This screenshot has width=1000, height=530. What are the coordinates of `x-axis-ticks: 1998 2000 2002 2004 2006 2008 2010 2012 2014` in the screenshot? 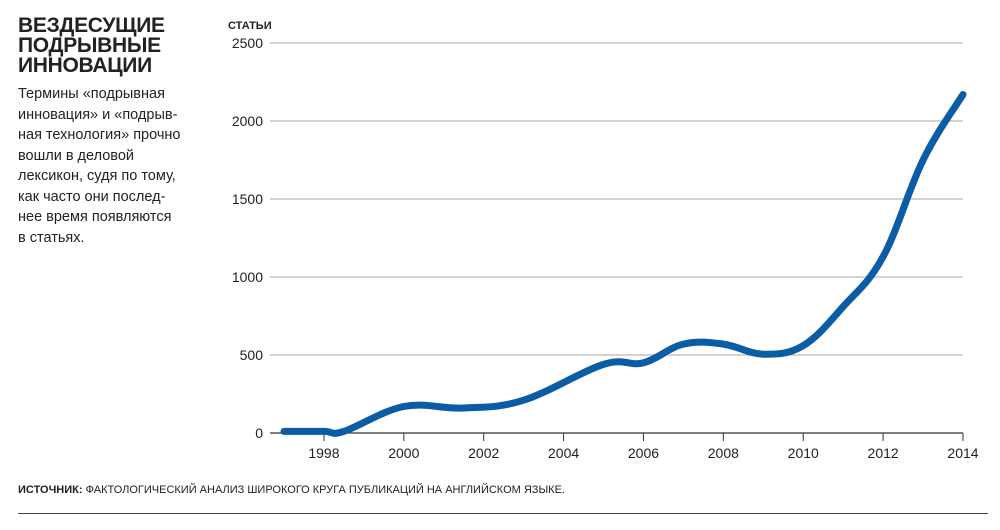 It's located at (643, 447).